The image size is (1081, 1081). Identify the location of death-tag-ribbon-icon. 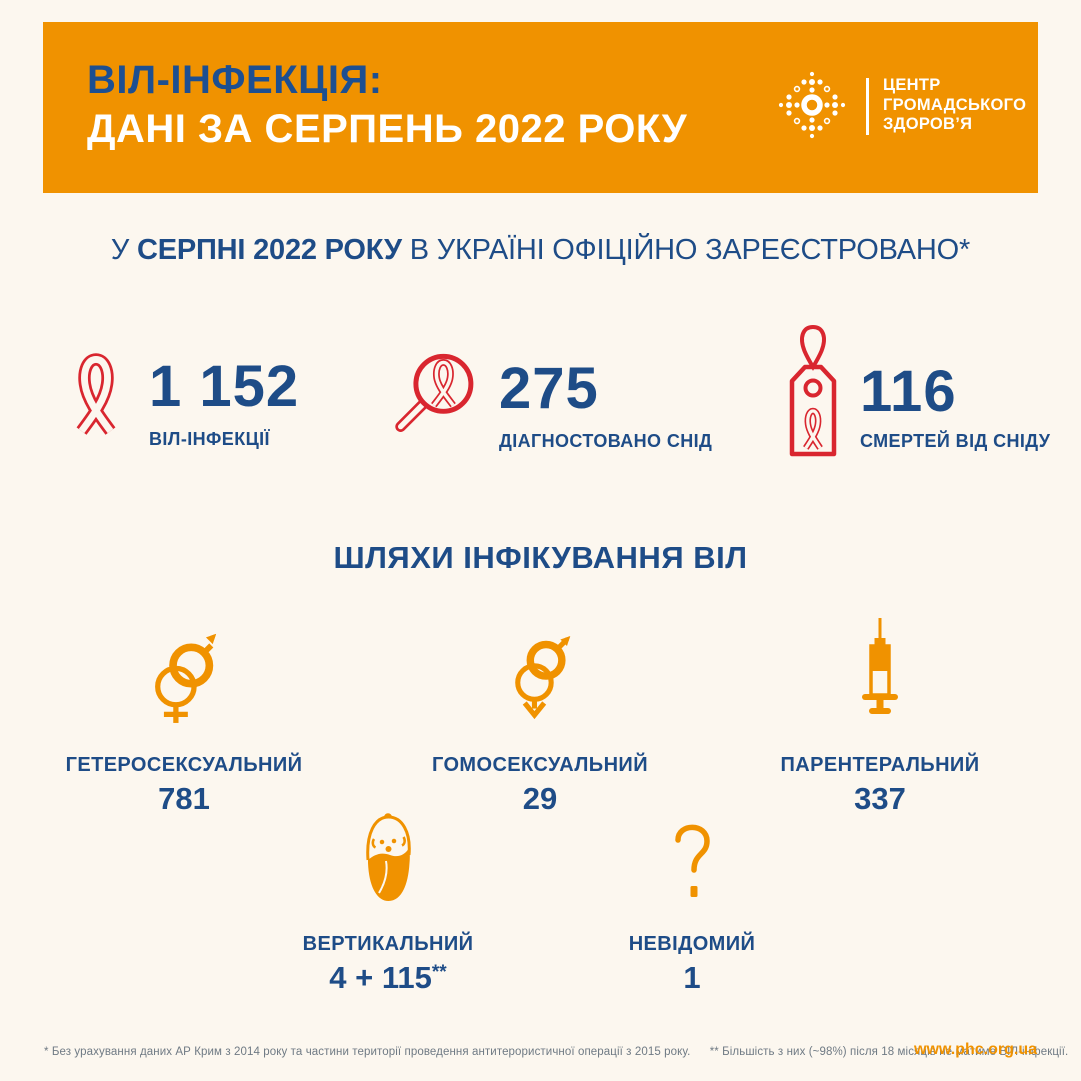
(813, 390).